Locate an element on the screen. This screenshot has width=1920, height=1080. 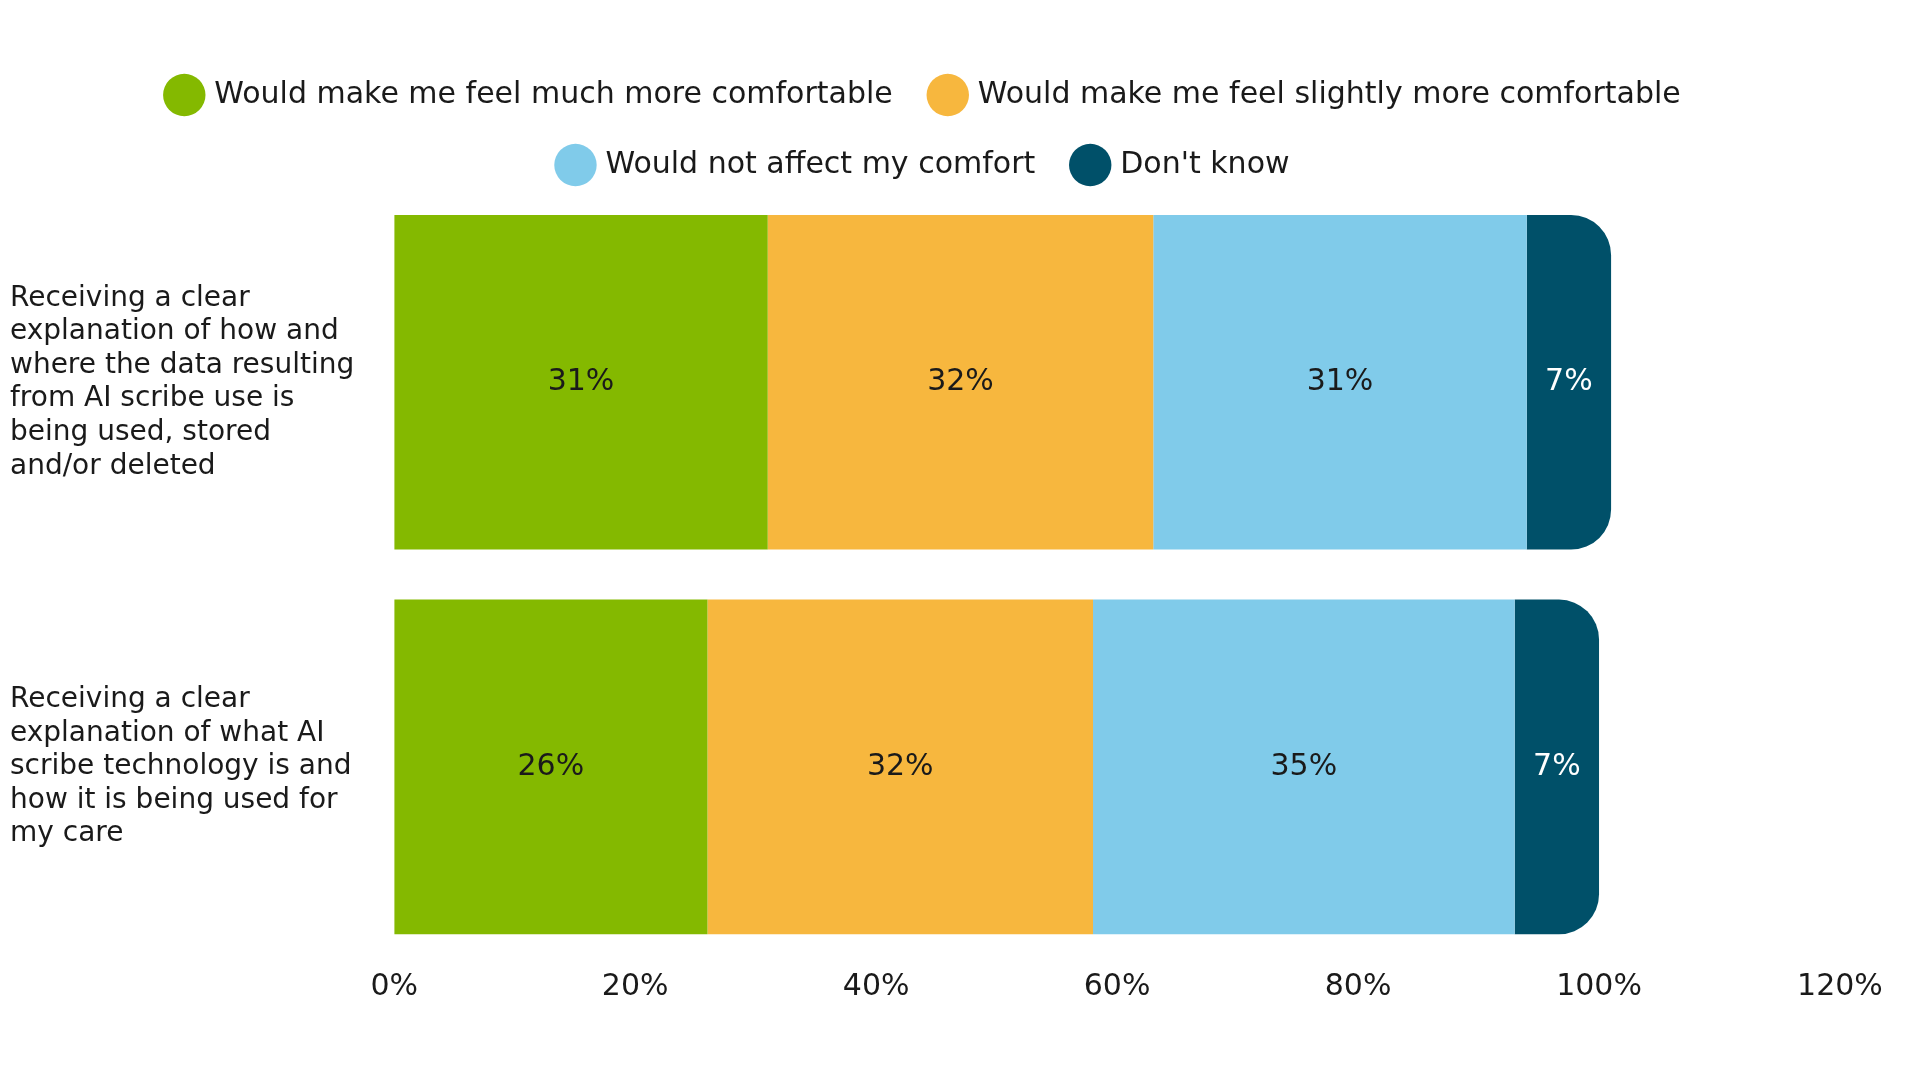
x-tick-label: 120% is located at coordinates (1840, 984).